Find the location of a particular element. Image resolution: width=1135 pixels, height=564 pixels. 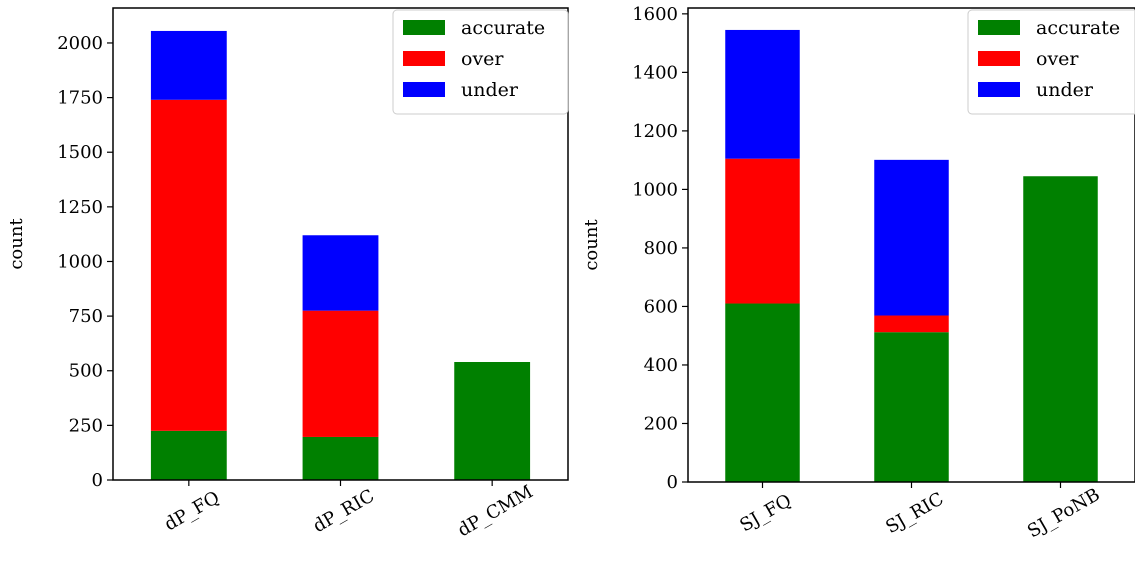

y-tick-label: 2000 is located at coordinates (80, 43).